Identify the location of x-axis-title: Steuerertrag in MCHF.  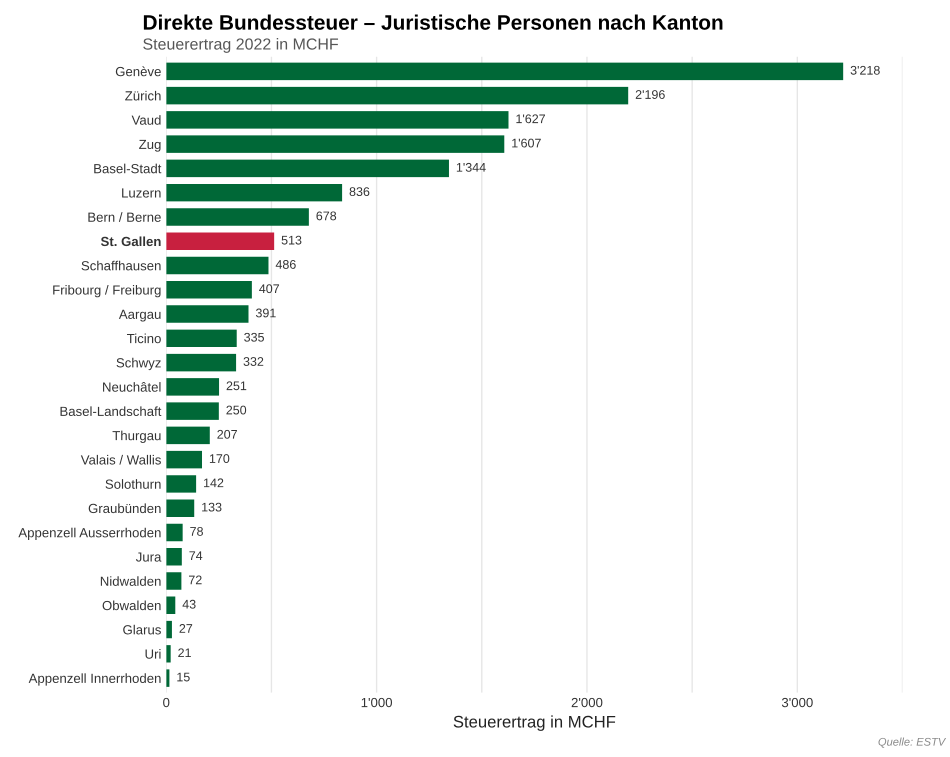
(535, 723).